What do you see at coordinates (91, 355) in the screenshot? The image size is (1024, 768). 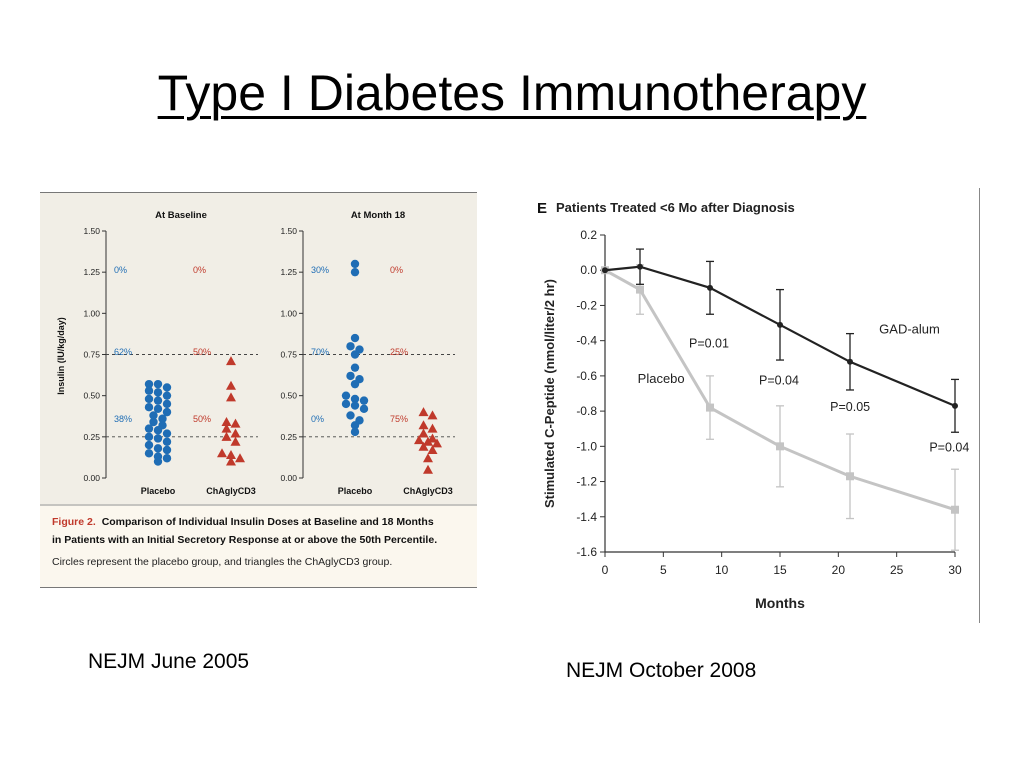 I see `y-tick-label: 0.75` at bounding box center [91, 355].